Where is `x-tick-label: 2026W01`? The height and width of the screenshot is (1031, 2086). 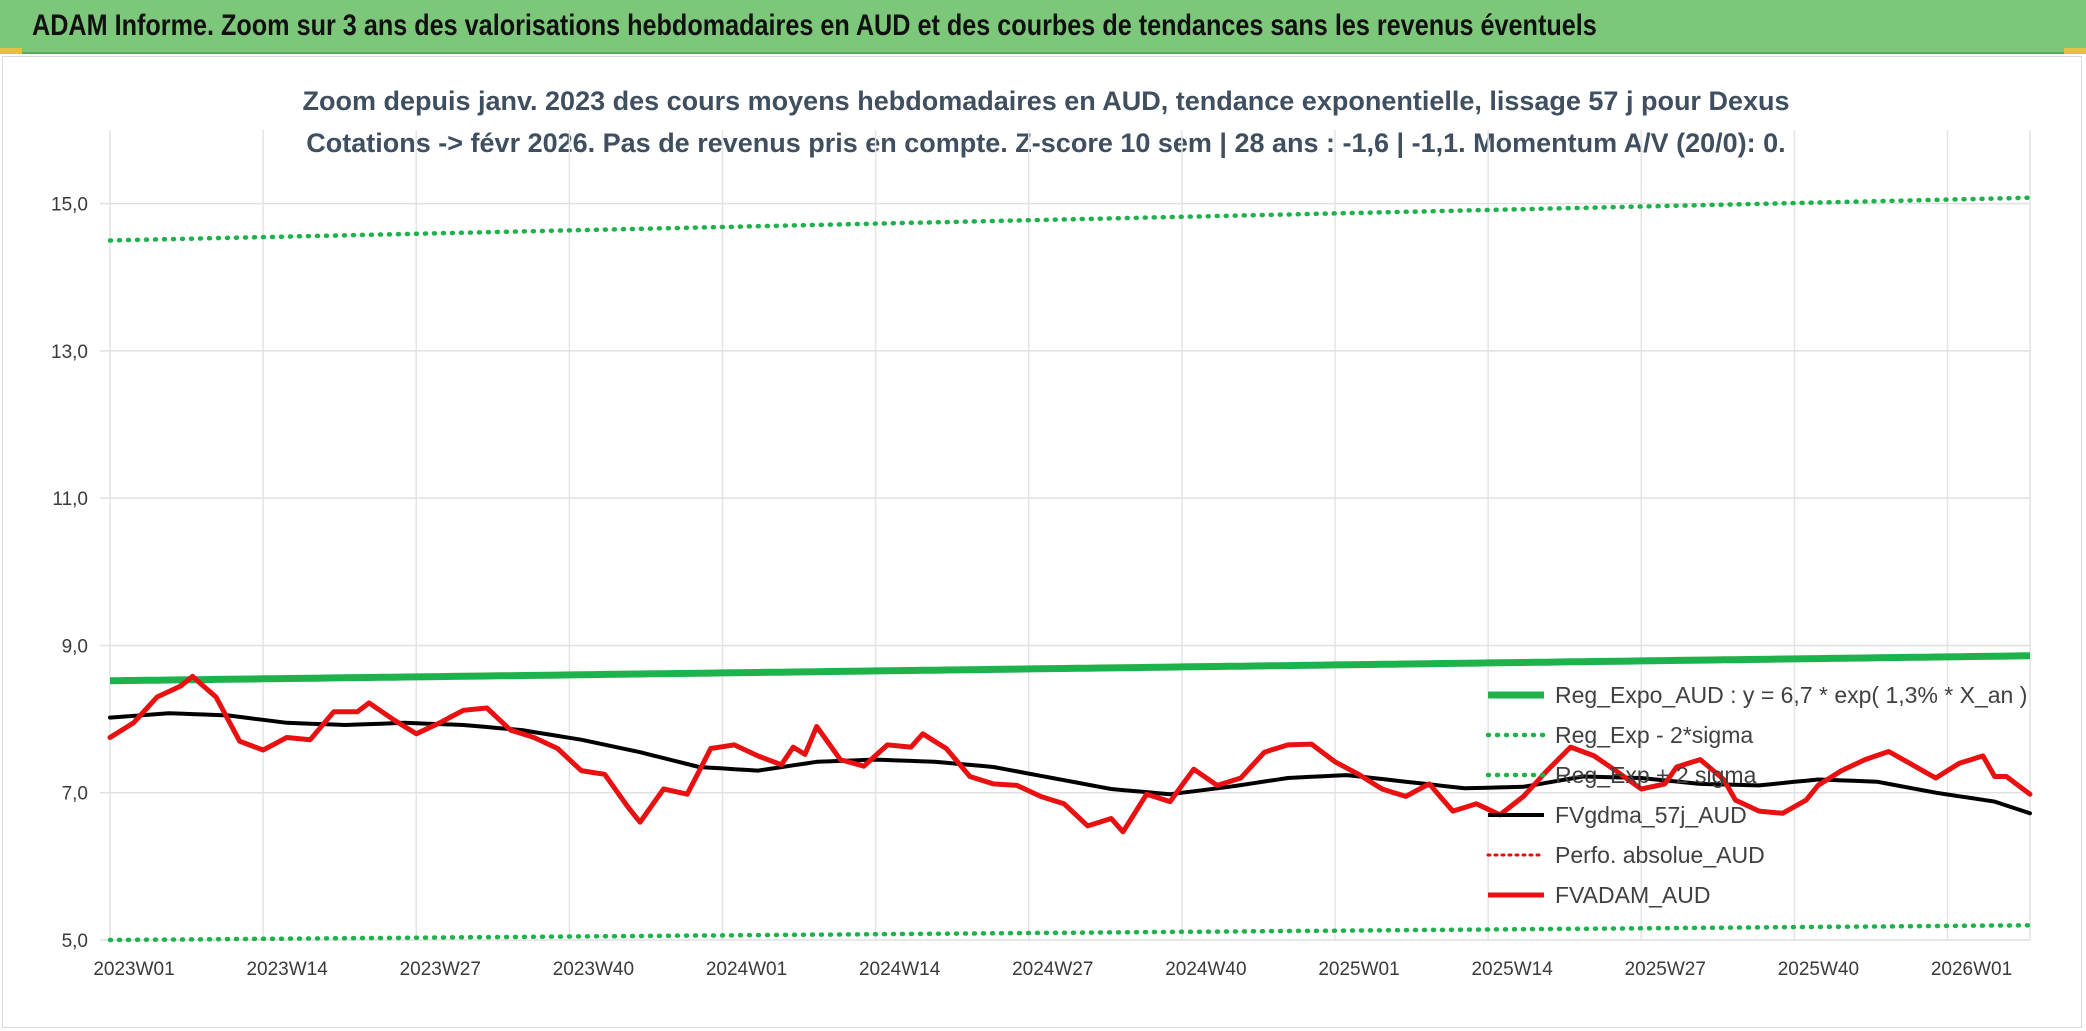
x-tick-label: 2026W01 is located at coordinates (1971, 969).